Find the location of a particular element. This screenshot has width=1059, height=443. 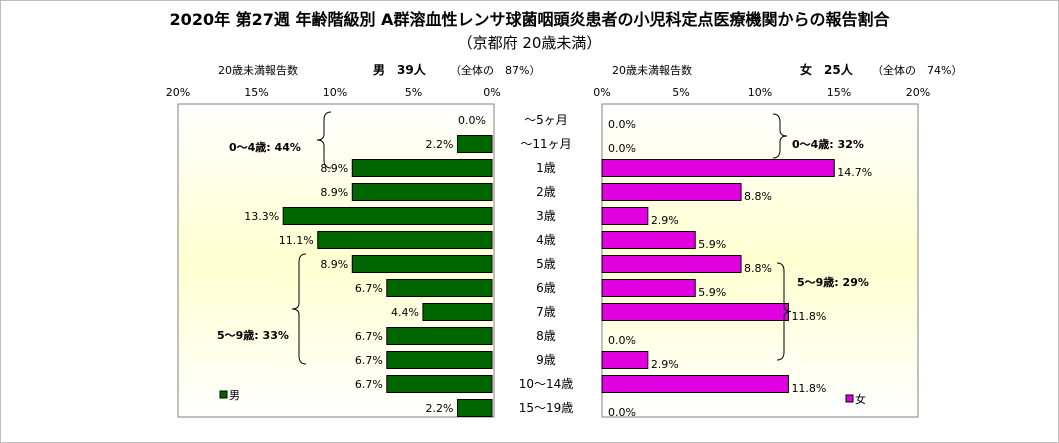

female-0-4-brace is located at coordinates (780, 136).